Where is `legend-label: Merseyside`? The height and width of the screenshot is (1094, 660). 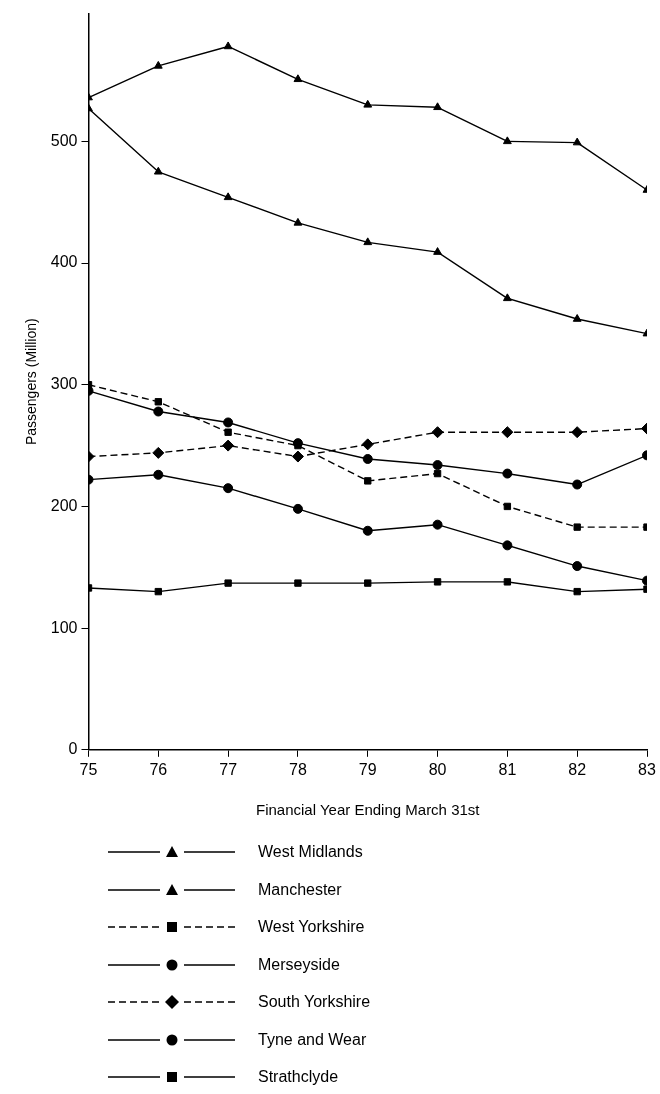
legend-label: Merseyside is located at coordinates (299, 964).